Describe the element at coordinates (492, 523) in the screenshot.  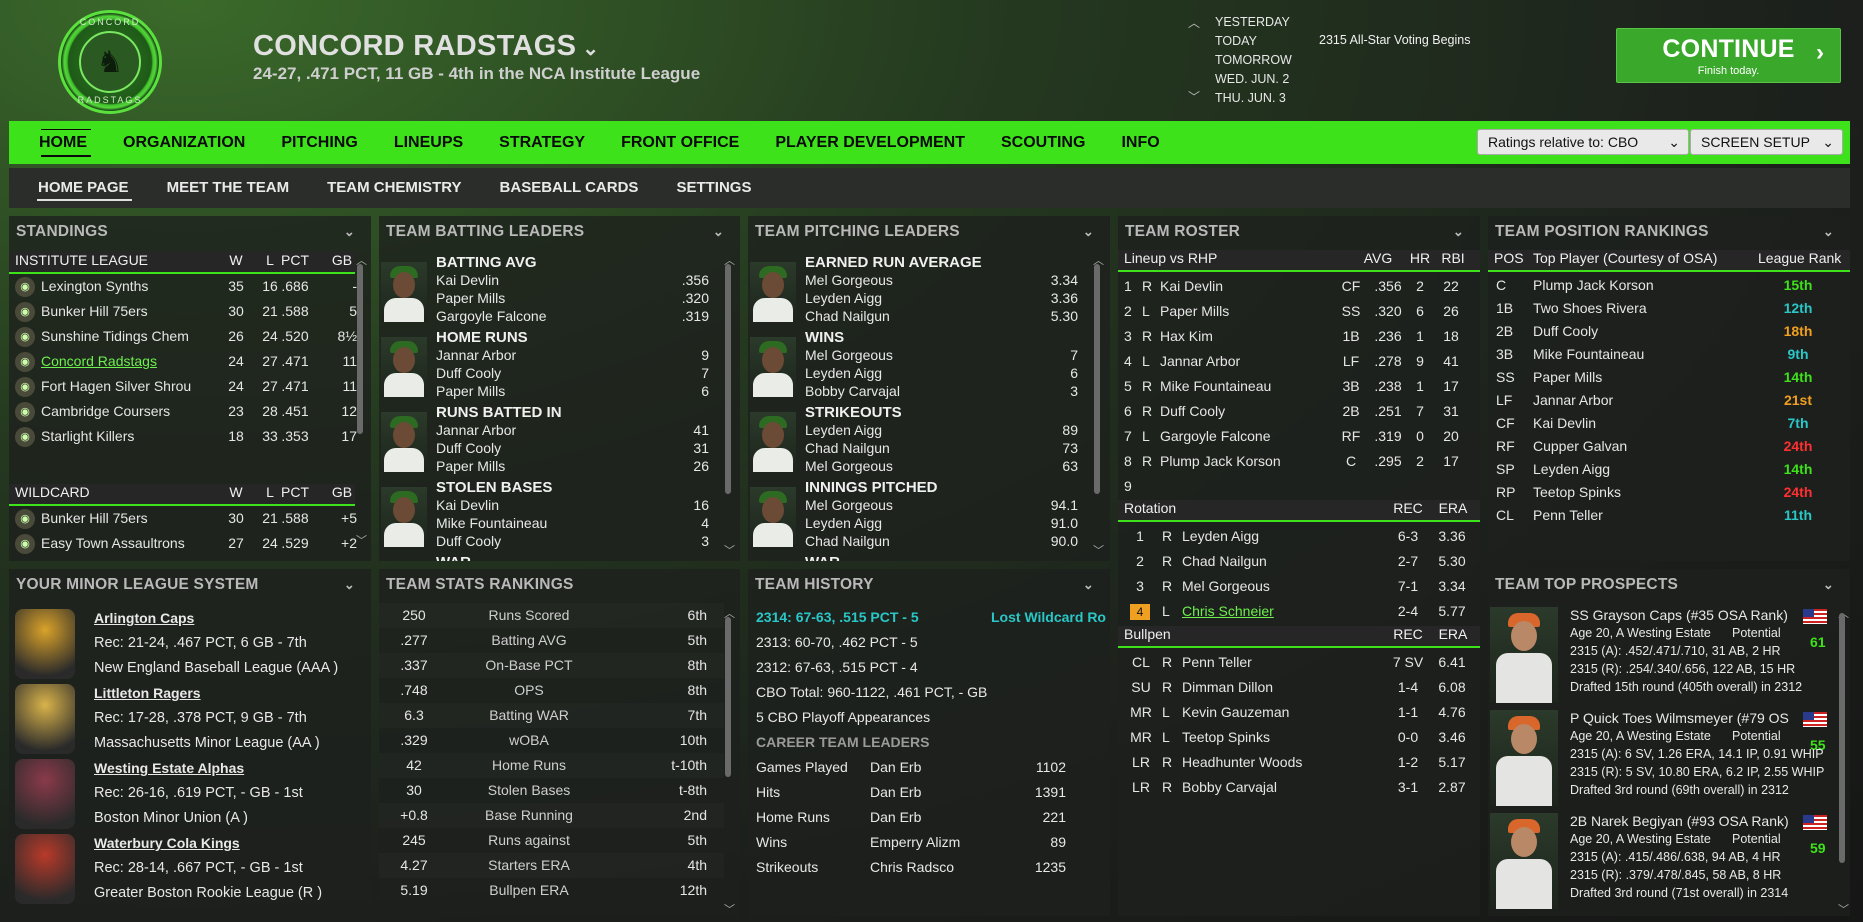
I see `leader-name: Mike Fountaineau` at that location.